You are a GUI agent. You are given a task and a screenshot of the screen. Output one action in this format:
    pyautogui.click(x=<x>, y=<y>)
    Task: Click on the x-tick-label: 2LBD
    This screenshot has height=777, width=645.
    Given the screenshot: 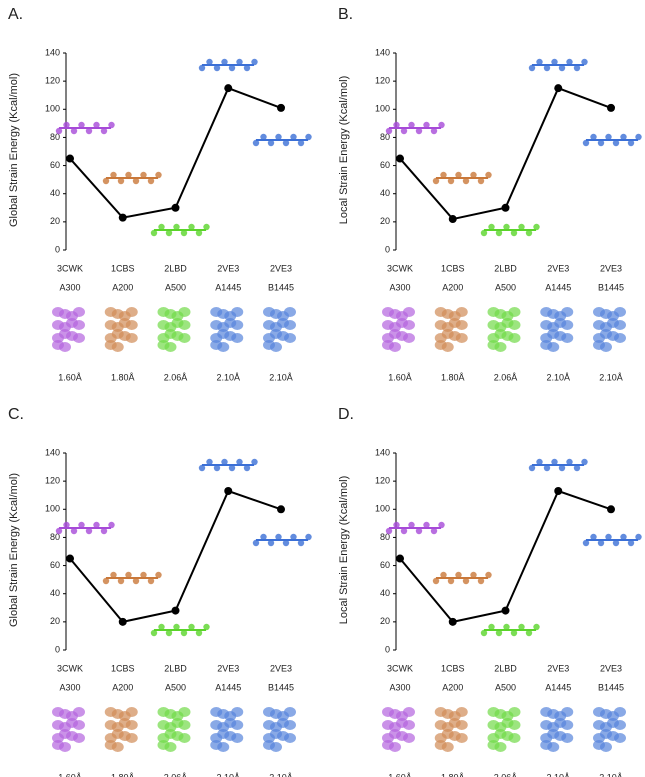 What is the action you would take?
    pyautogui.click(x=175, y=268)
    